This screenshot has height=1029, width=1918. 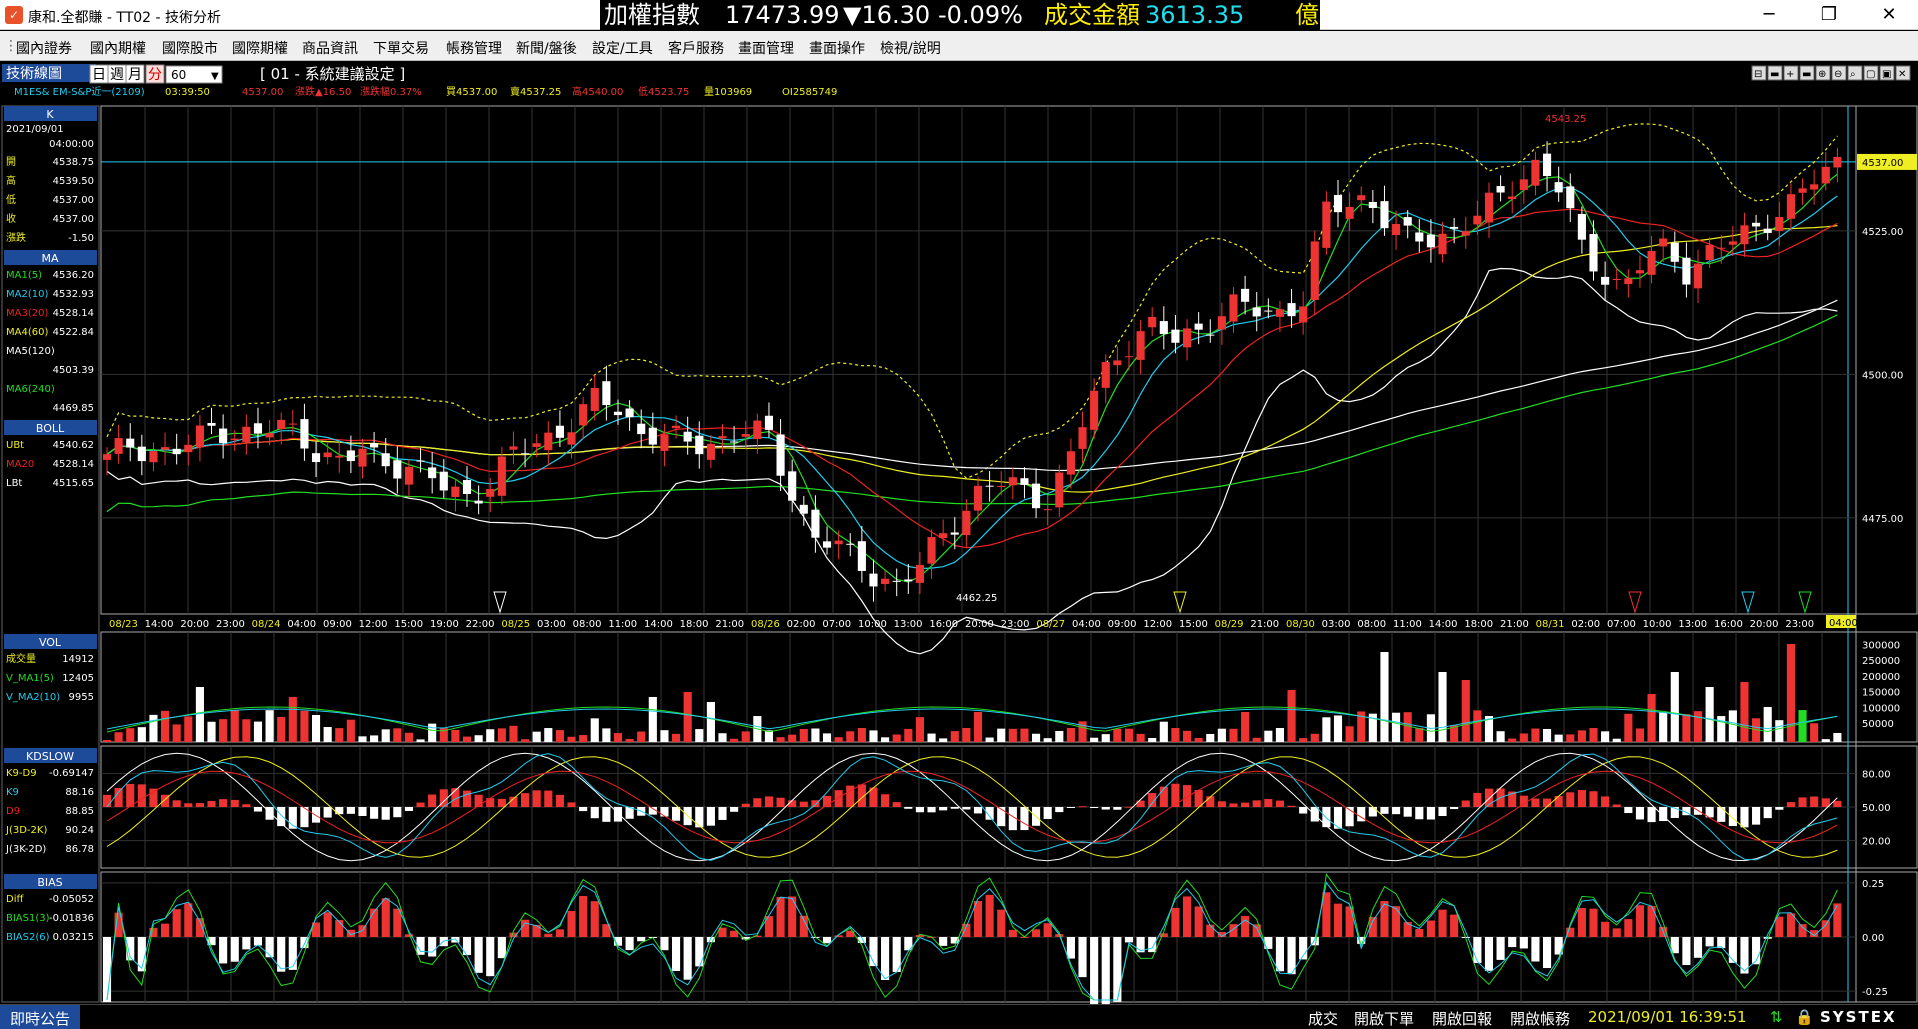 I want to click on menu-item-6: 帳務管理, so click(x=474, y=49).